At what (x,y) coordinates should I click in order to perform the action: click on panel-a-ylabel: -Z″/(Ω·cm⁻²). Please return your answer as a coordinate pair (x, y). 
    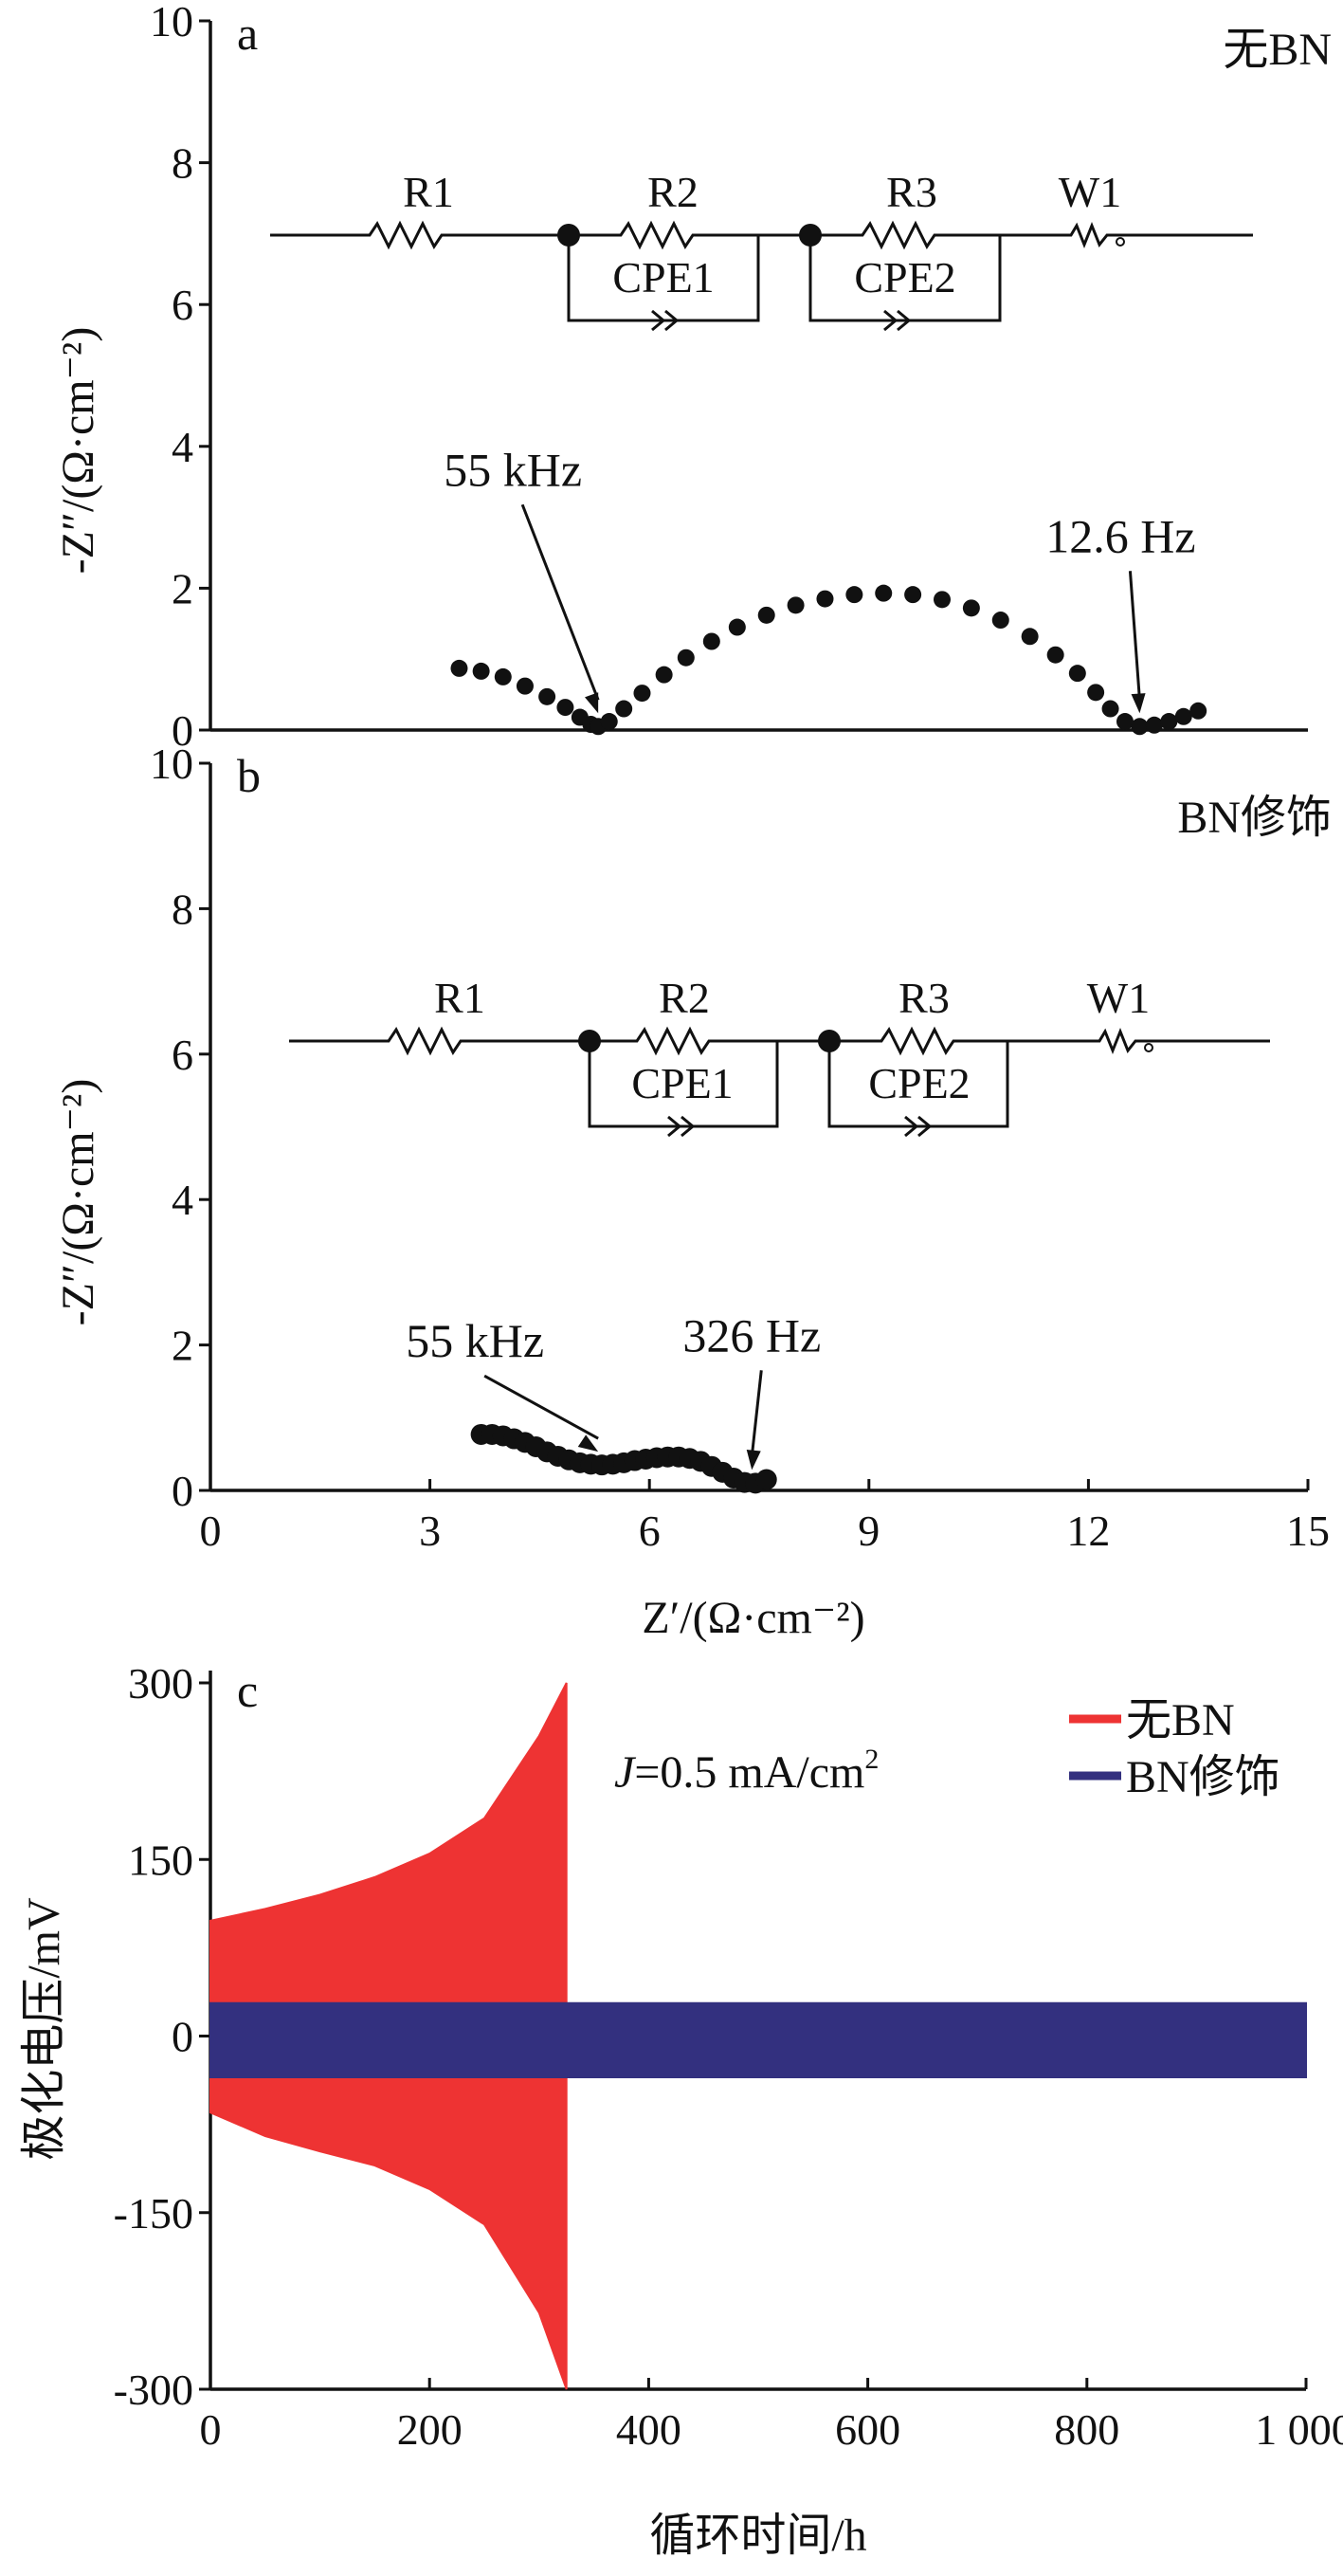
    Looking at the image, I should click on (78, 451).